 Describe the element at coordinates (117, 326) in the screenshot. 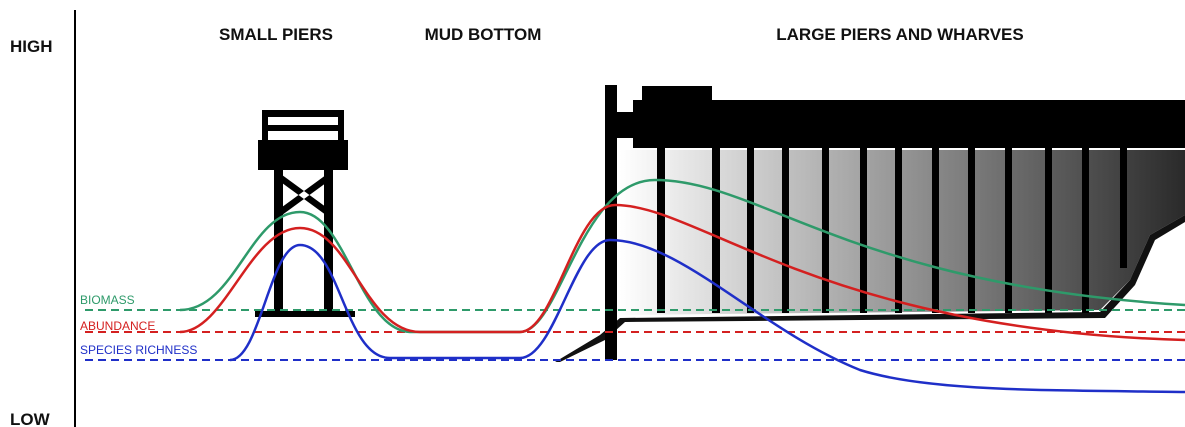

I see `curve-label: ABUNDANCE` at that location.